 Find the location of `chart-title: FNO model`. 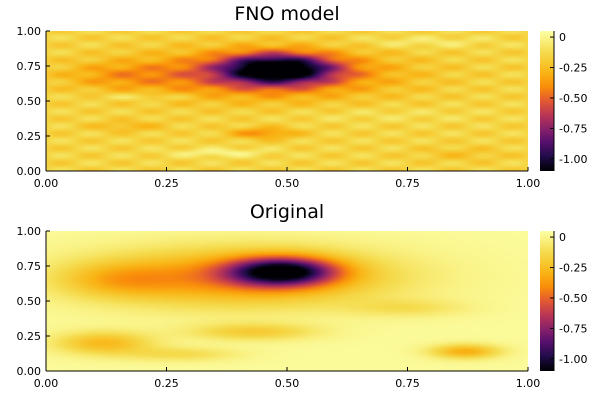

chart-title: FNO model is located at coordinates (286, 14).